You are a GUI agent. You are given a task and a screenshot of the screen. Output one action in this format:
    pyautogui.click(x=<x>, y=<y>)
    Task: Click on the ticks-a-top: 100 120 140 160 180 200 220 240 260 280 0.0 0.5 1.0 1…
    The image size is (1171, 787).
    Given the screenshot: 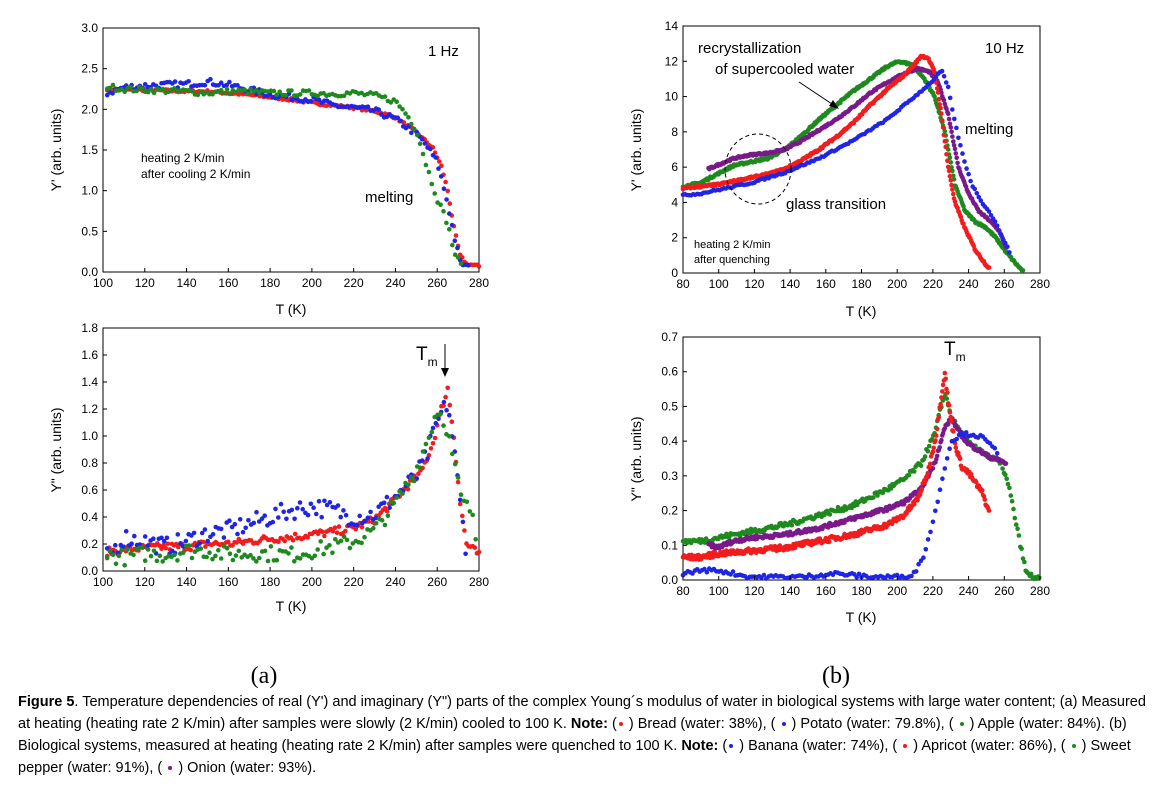 What is the action you would take?
    pyautogui.click(x=285, y=155)
    